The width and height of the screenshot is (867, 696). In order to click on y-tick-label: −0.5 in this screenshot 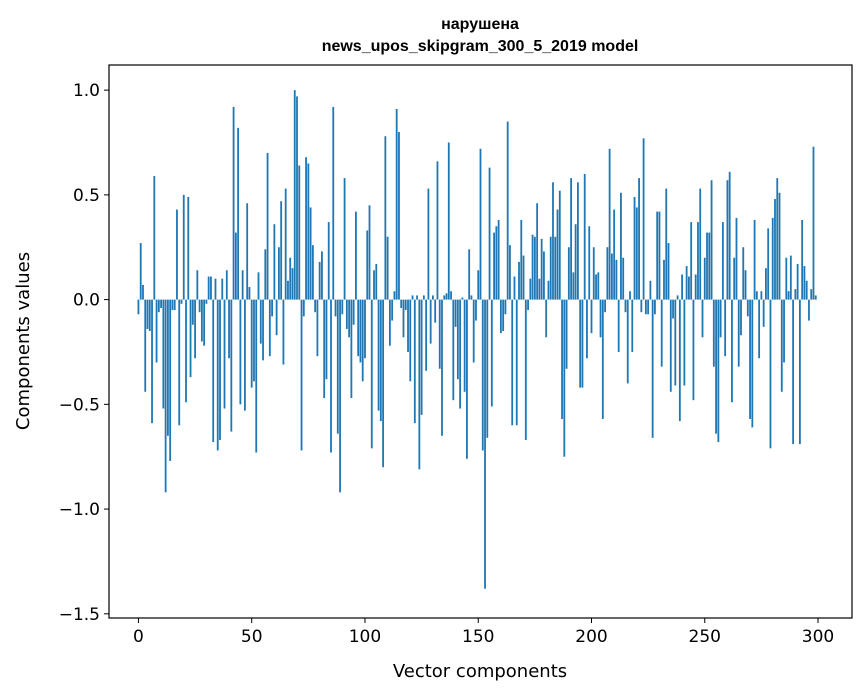, I will do `click(79, 405)`.